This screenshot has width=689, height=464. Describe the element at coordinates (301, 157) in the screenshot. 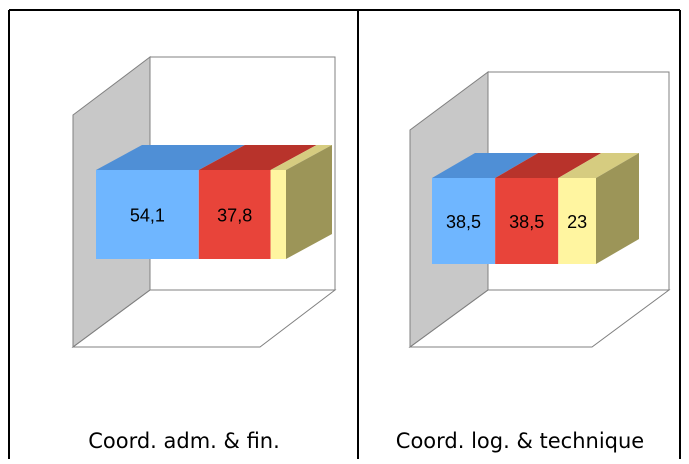

I see `chart-1-seg-3-top` at that location.